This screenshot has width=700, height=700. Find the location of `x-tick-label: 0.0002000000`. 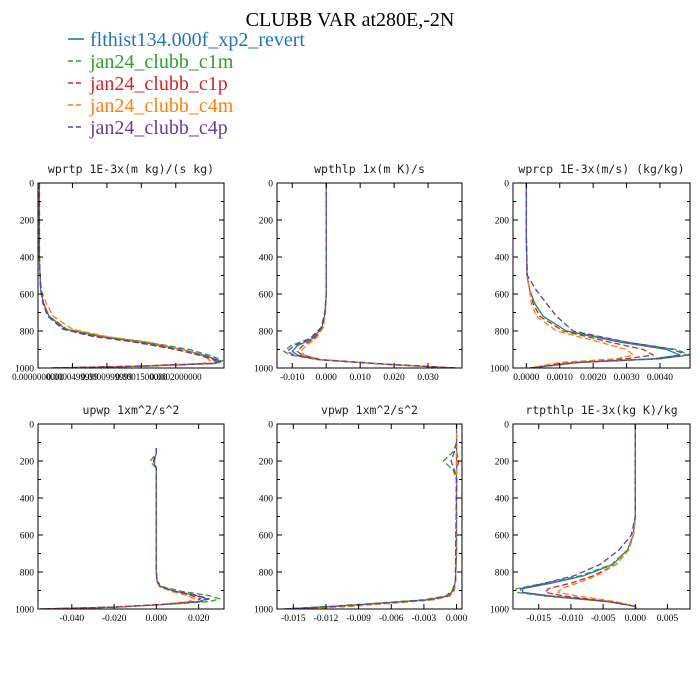

x-tick-label: 0.0002000000 is located at coordinates (176, 377).